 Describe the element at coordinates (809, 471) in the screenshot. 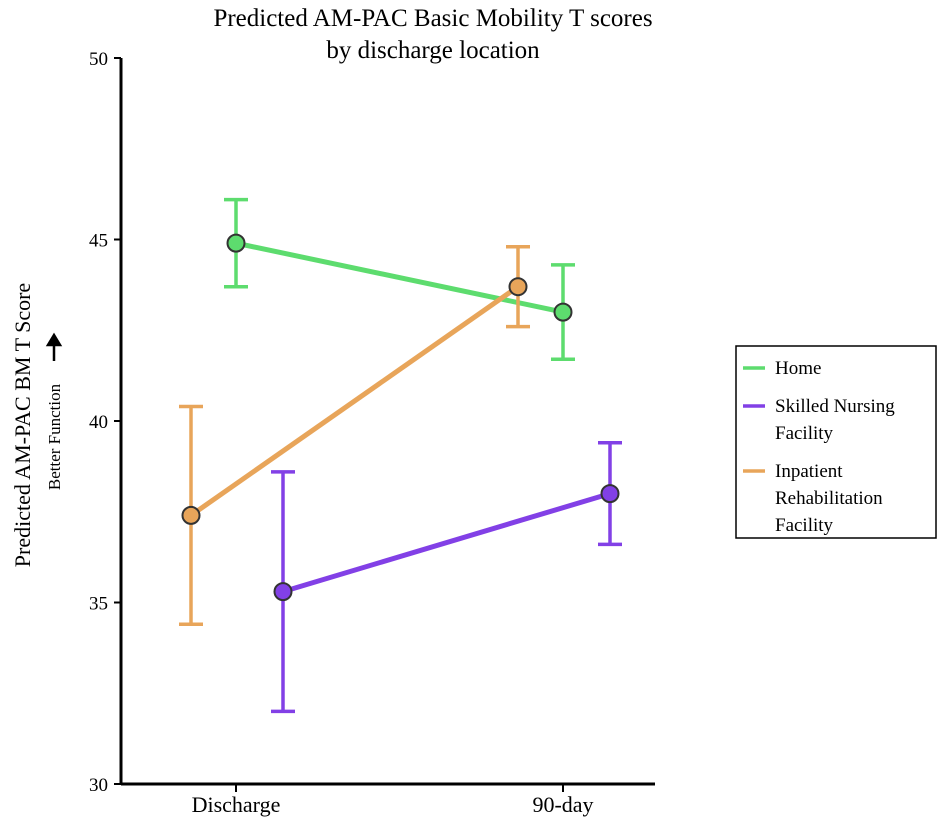

I see `legend-label: Inpatient` at that location.